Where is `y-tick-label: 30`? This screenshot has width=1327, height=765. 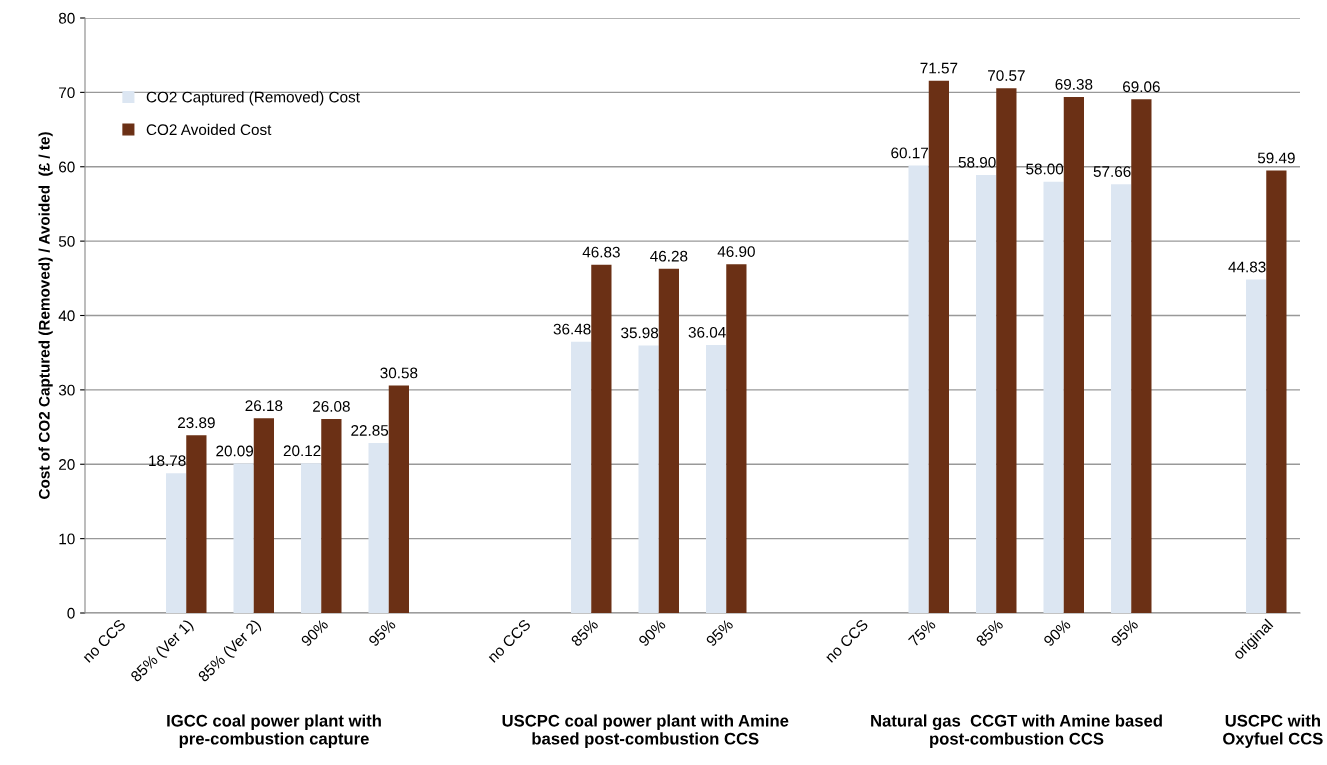
y-tick-label: 30 is located at coordinates (66, 390).